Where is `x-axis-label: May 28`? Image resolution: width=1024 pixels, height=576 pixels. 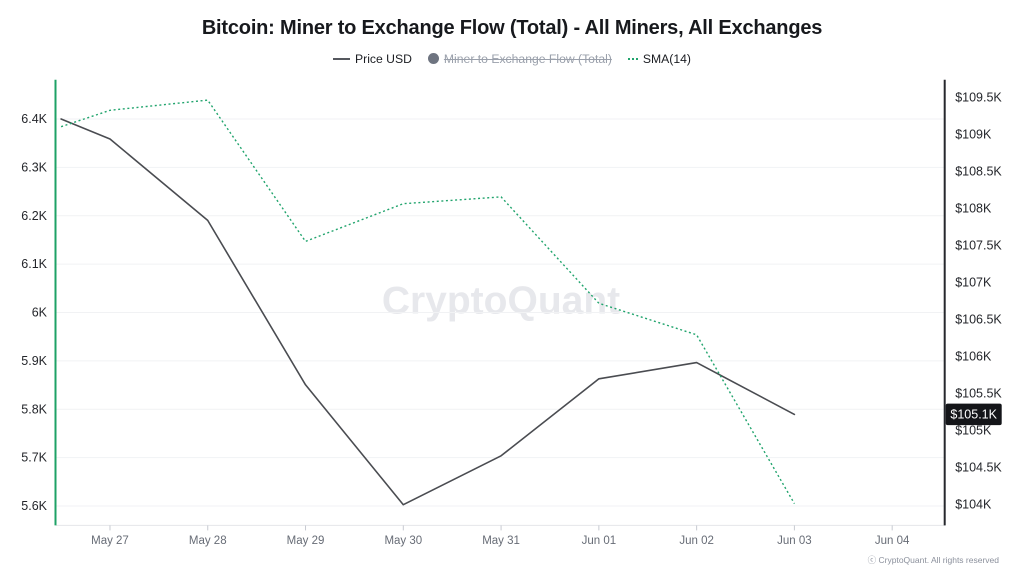 x-axis-label: May 28 is located at coordinates (208, 541).